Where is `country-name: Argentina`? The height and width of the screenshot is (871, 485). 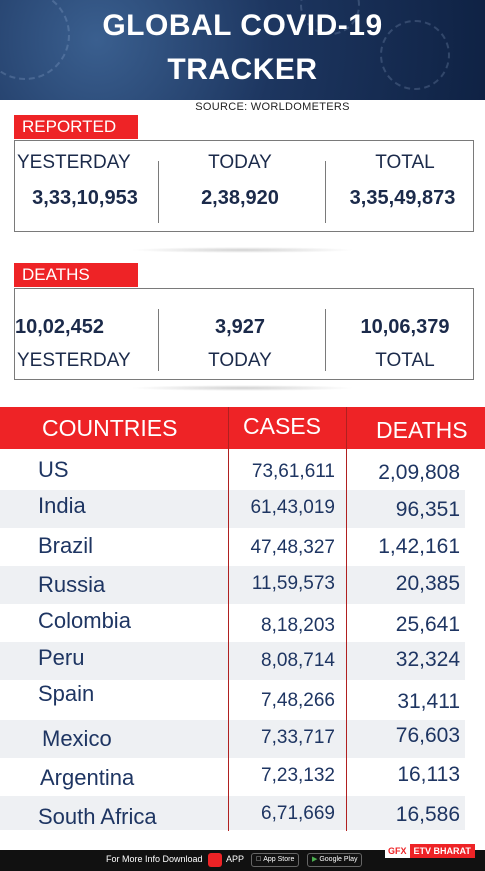 country-name: Argentina is located at coordinates (87, 777).